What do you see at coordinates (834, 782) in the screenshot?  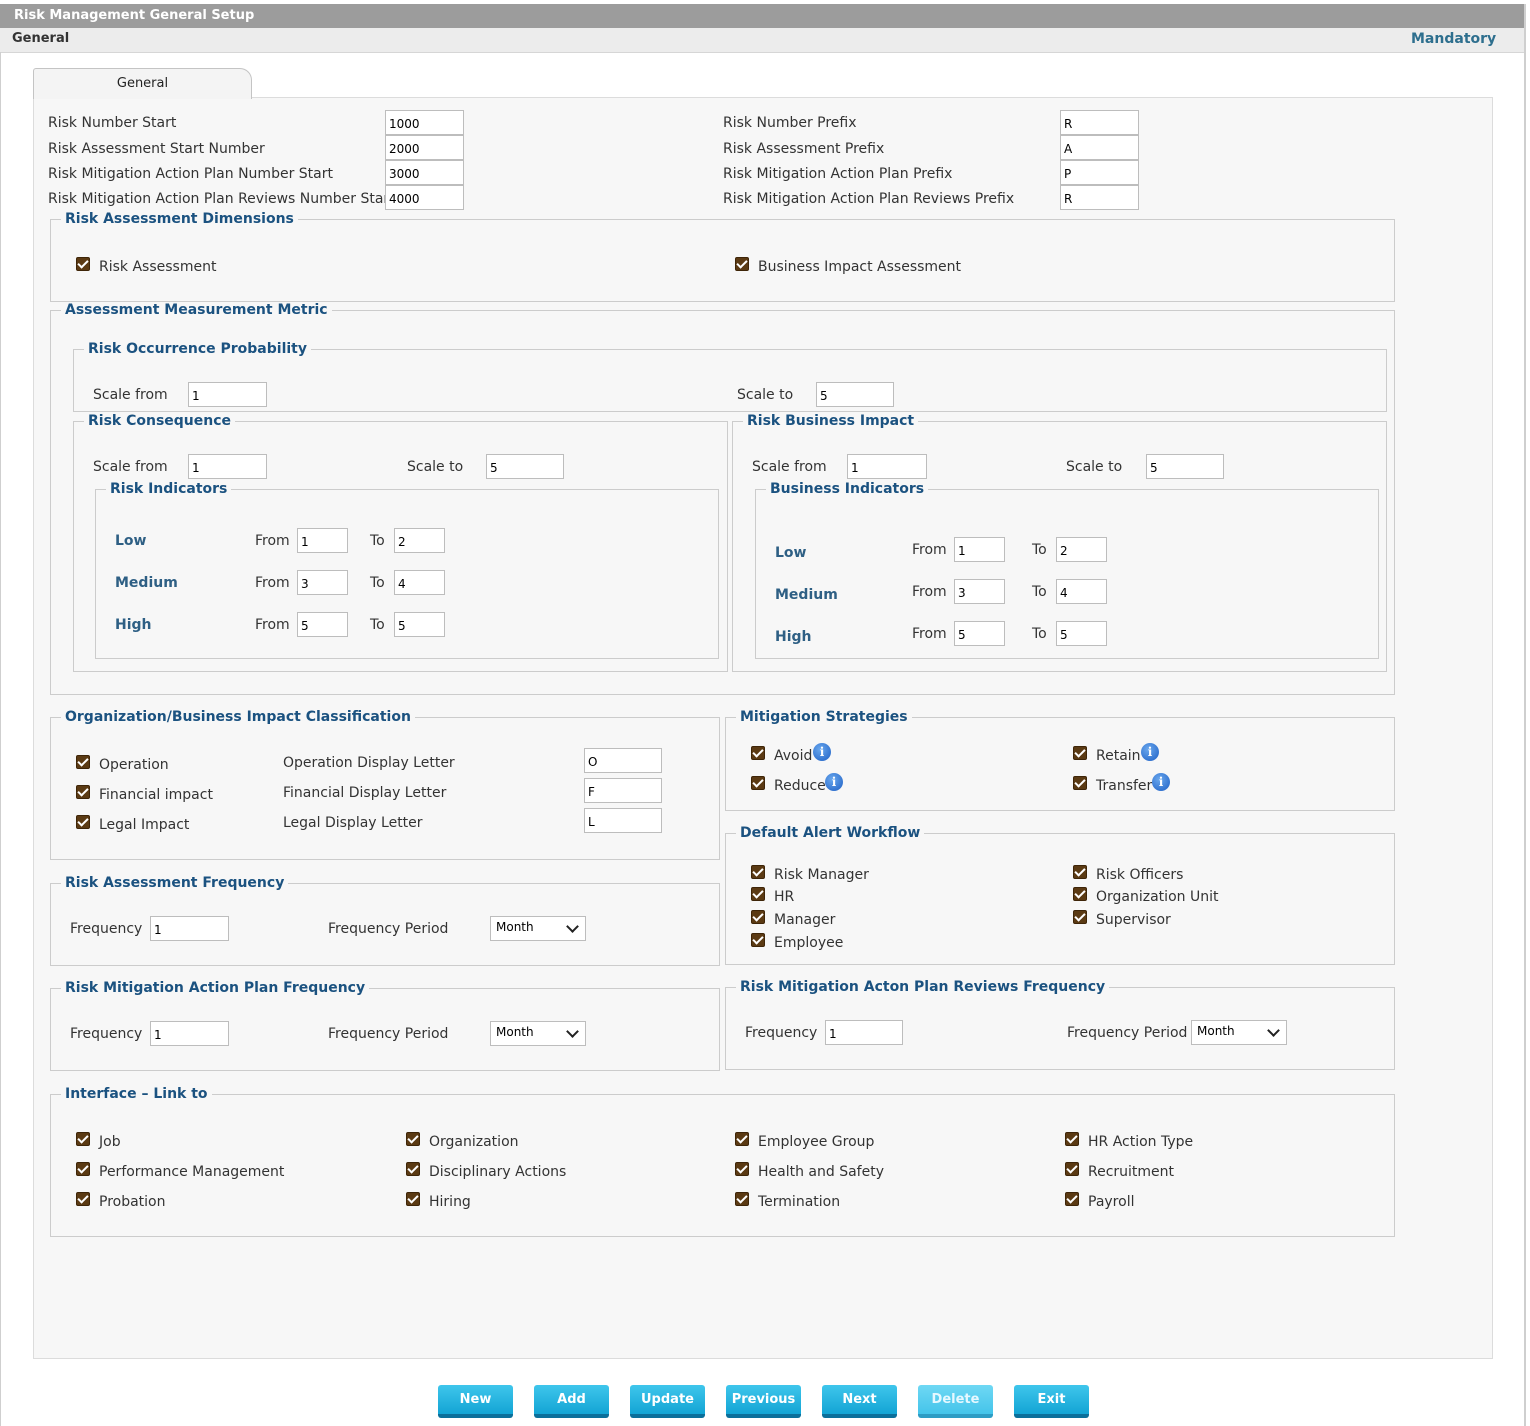 I see `reduce-info-icon: i` at bounding box center [834, 782].